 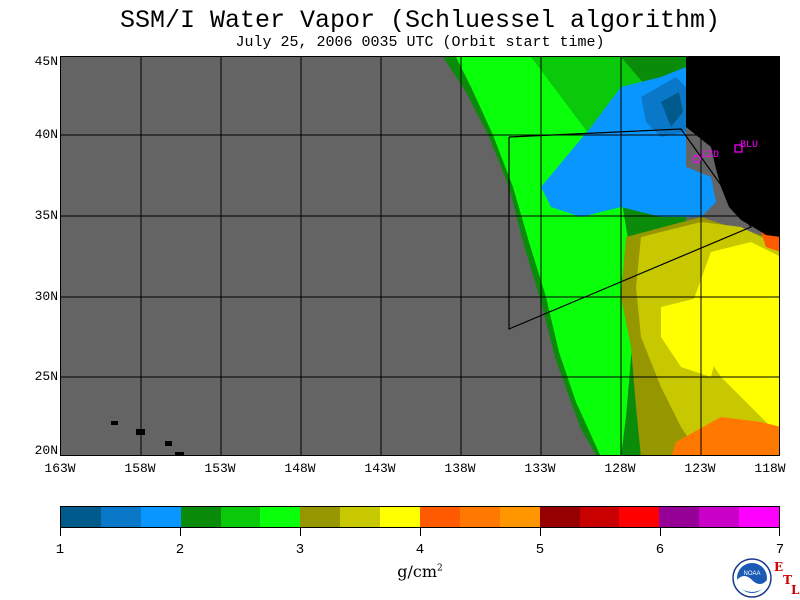 What do you see at coordinates (732, 147) in the screenshot?
I see `land-north-america` at bounding box center [732, 147].